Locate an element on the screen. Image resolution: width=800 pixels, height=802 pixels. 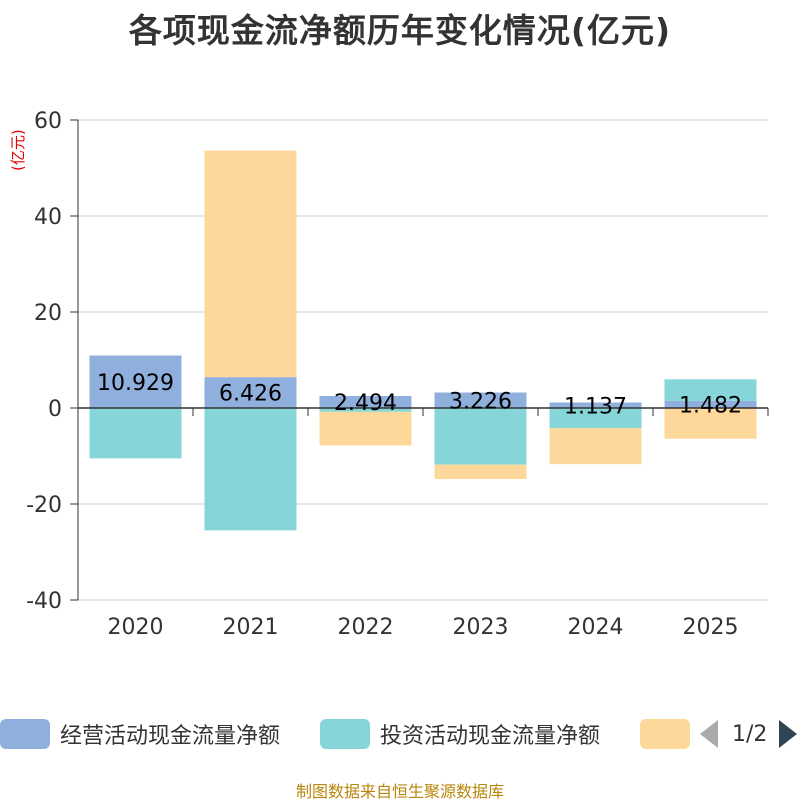
legend-swatch-investing is located at coordinates (345, 734).